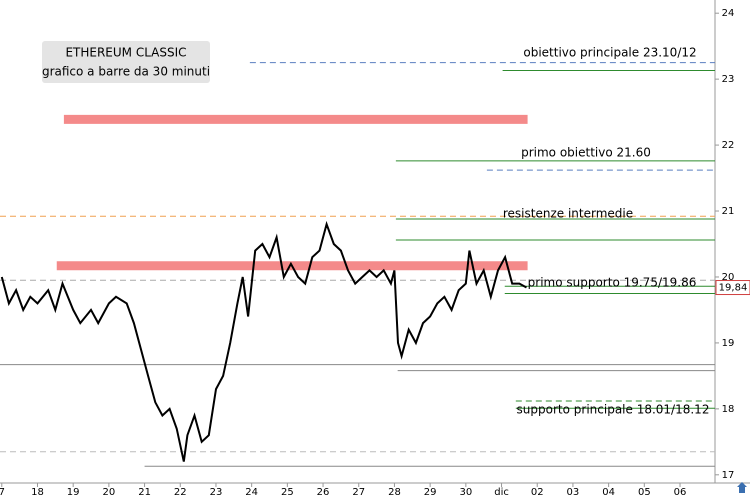  I want to click on x-tick-label: 25, so click(287, 492).